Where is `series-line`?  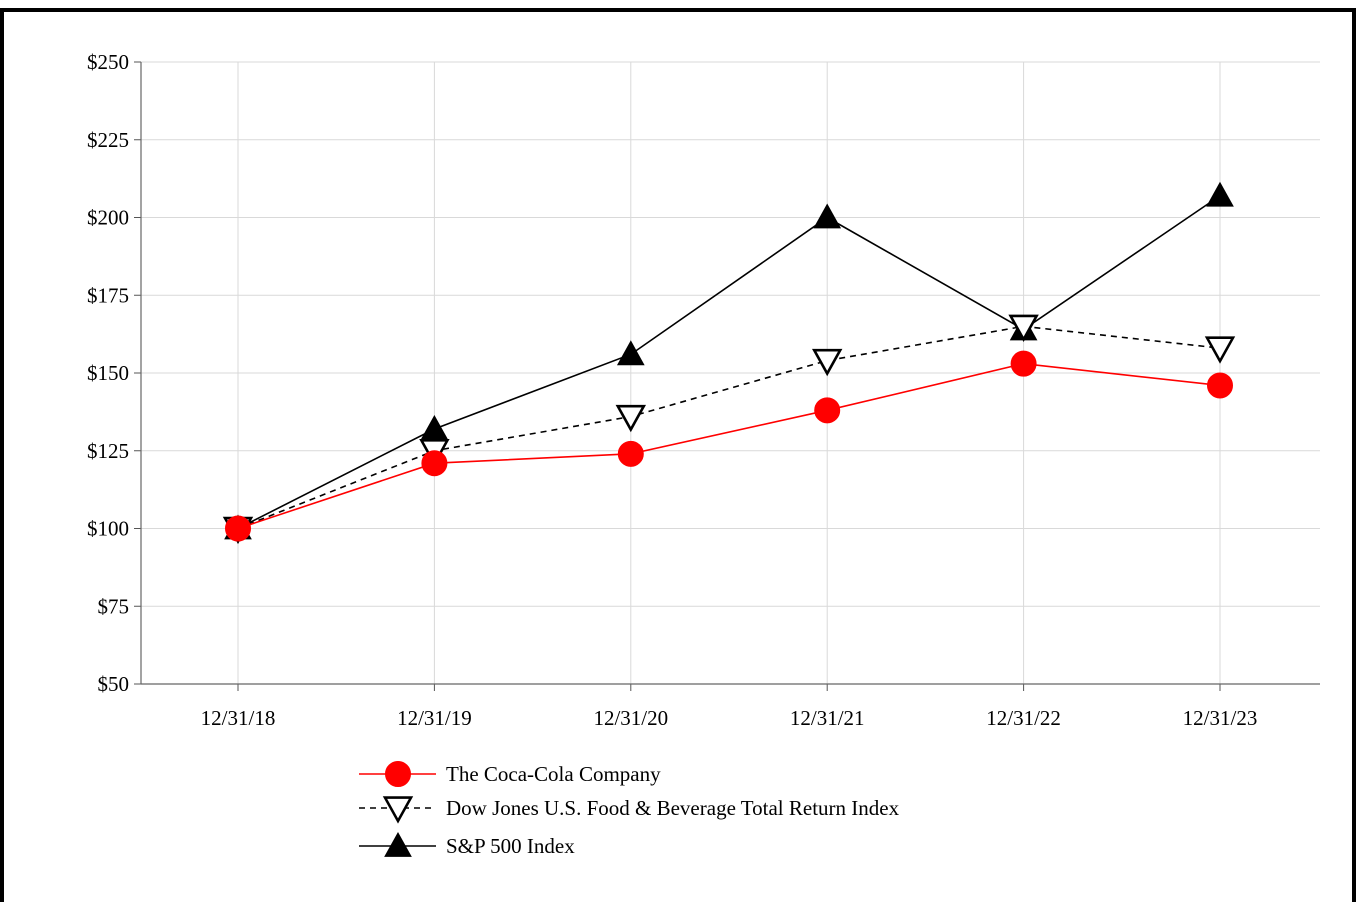
series-line is located at coordinates (729, 446).